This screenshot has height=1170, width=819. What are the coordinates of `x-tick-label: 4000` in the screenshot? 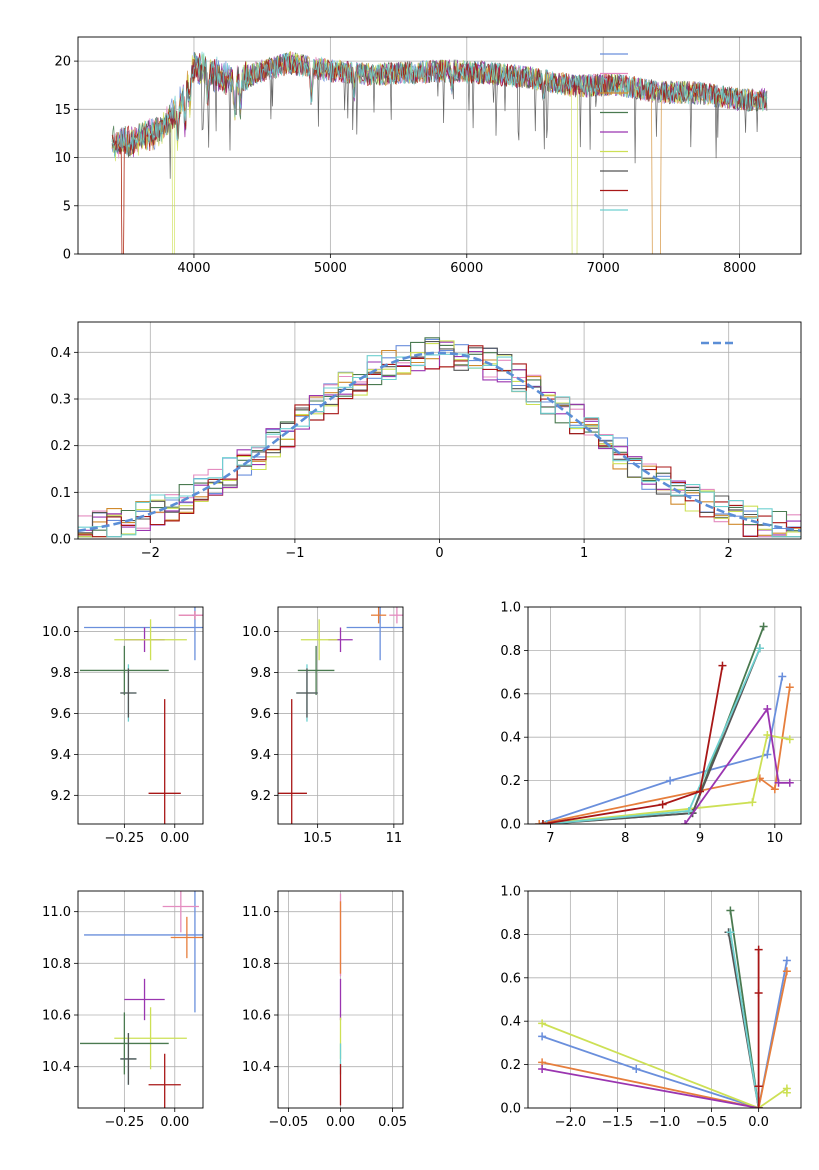 It's located at (193, 268).